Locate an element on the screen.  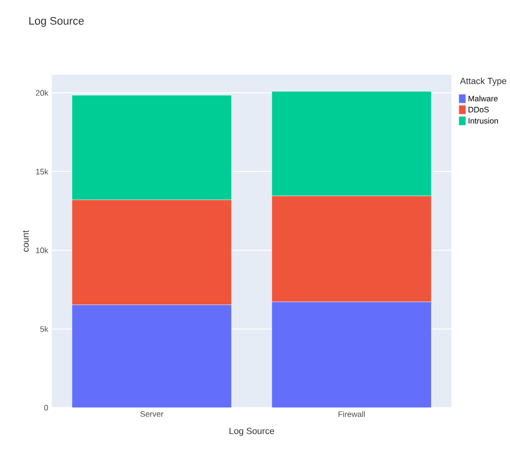
legend-title: Attack Type is located at coordinates (483, 81).